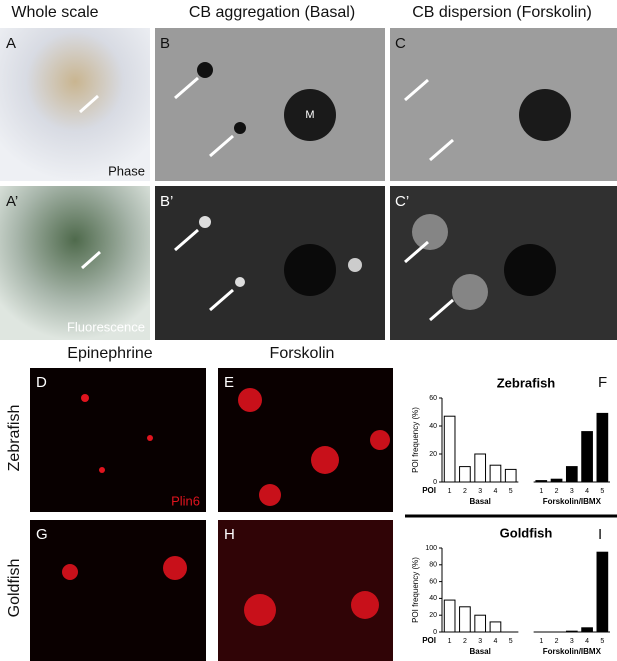 Image resolution: width=617 pixels, height=661 pixels. Describe the element at coordinates (433, 565) in the screenshot. I see `y-tick-label: 80` at that location.